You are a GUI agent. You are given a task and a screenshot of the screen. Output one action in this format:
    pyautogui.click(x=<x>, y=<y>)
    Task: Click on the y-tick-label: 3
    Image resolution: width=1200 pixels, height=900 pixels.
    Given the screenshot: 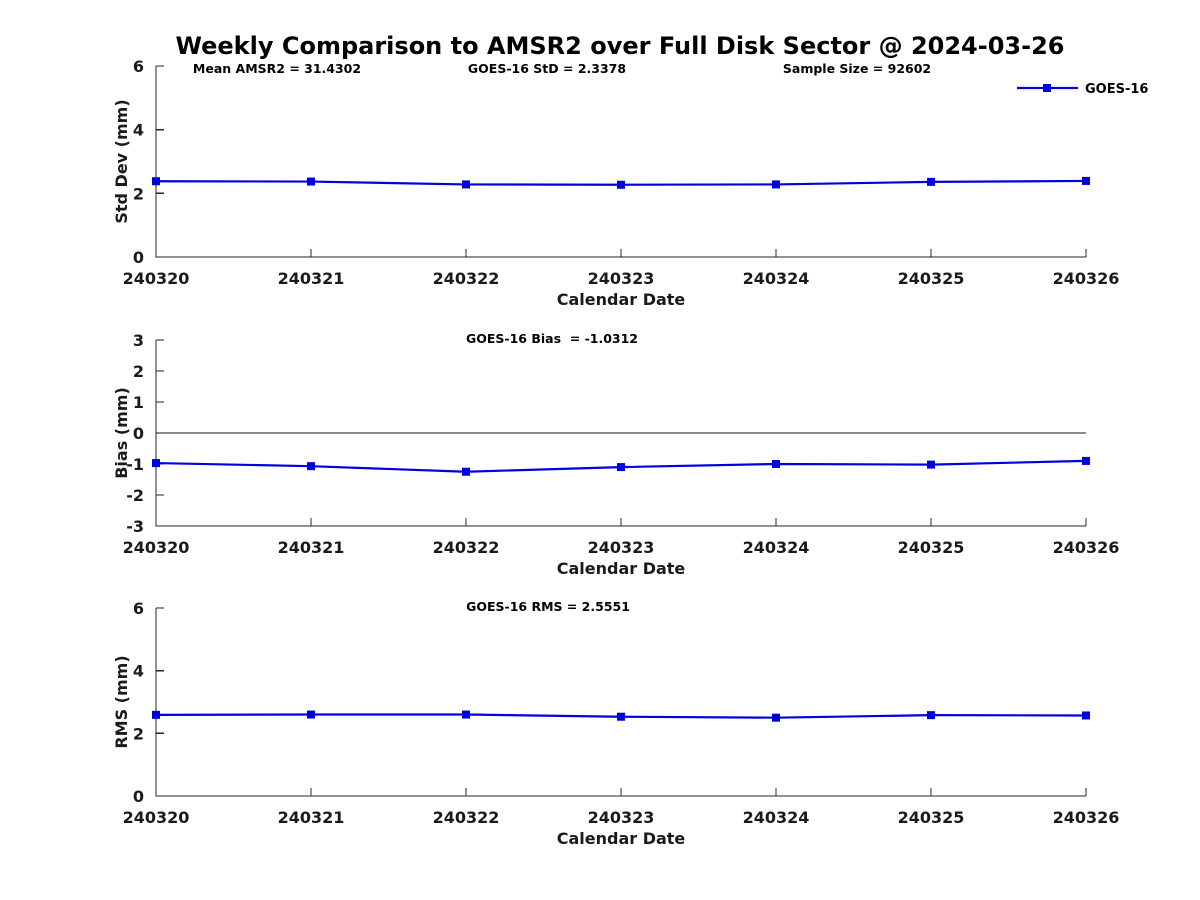 What is the action you would take?
    pyautogui.click(x=138, y=340)
    